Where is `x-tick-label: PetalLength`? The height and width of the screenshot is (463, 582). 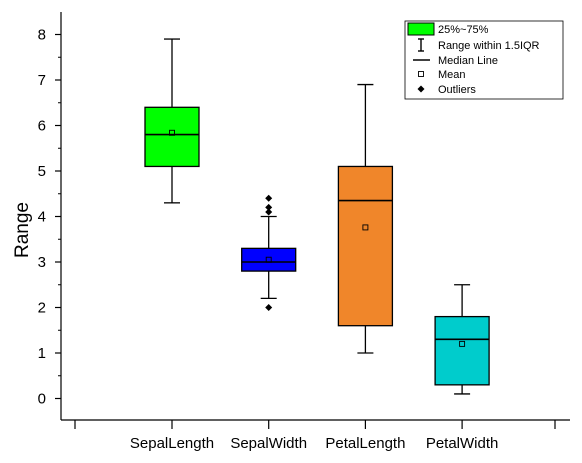 x-tick-label: PetalLength is located at coordinates (365, 443).